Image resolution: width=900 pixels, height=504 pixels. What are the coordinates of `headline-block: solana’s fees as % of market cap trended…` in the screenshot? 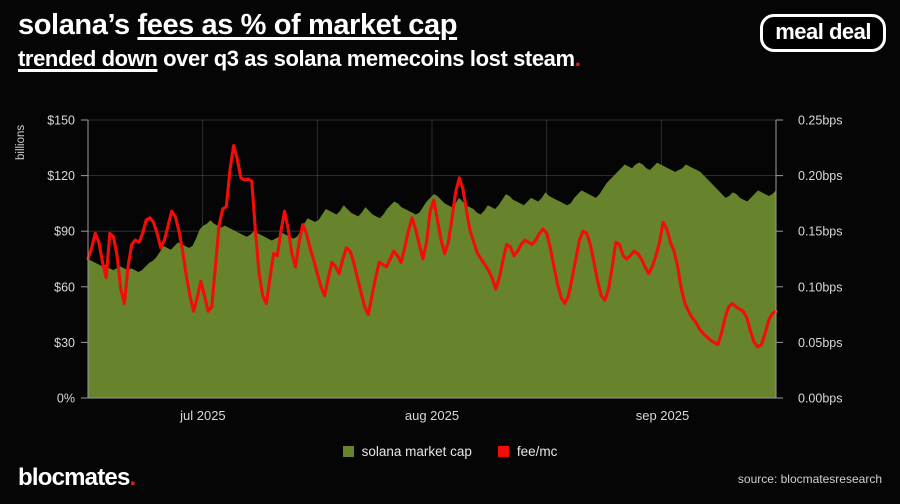 It's located at (358, 40).